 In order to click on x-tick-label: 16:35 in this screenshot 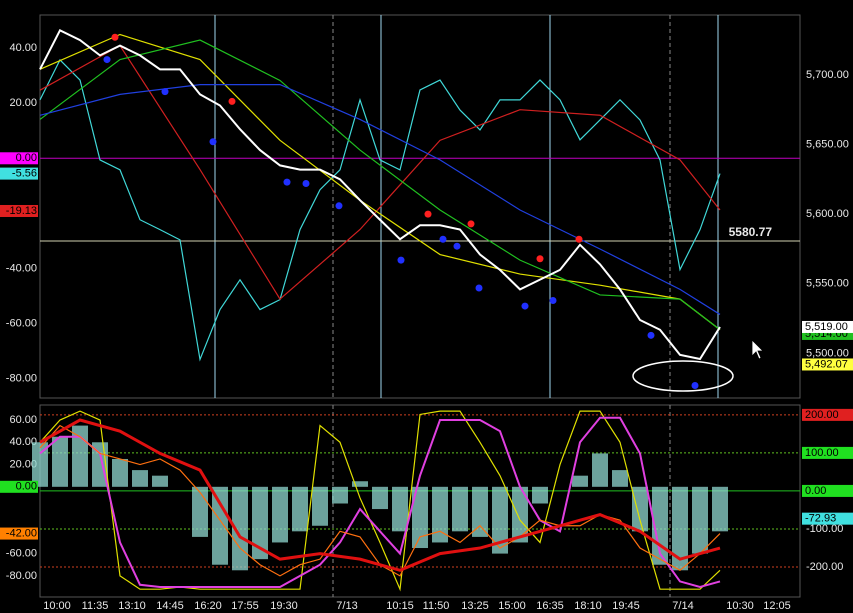, I will do `click(550, 606)`.